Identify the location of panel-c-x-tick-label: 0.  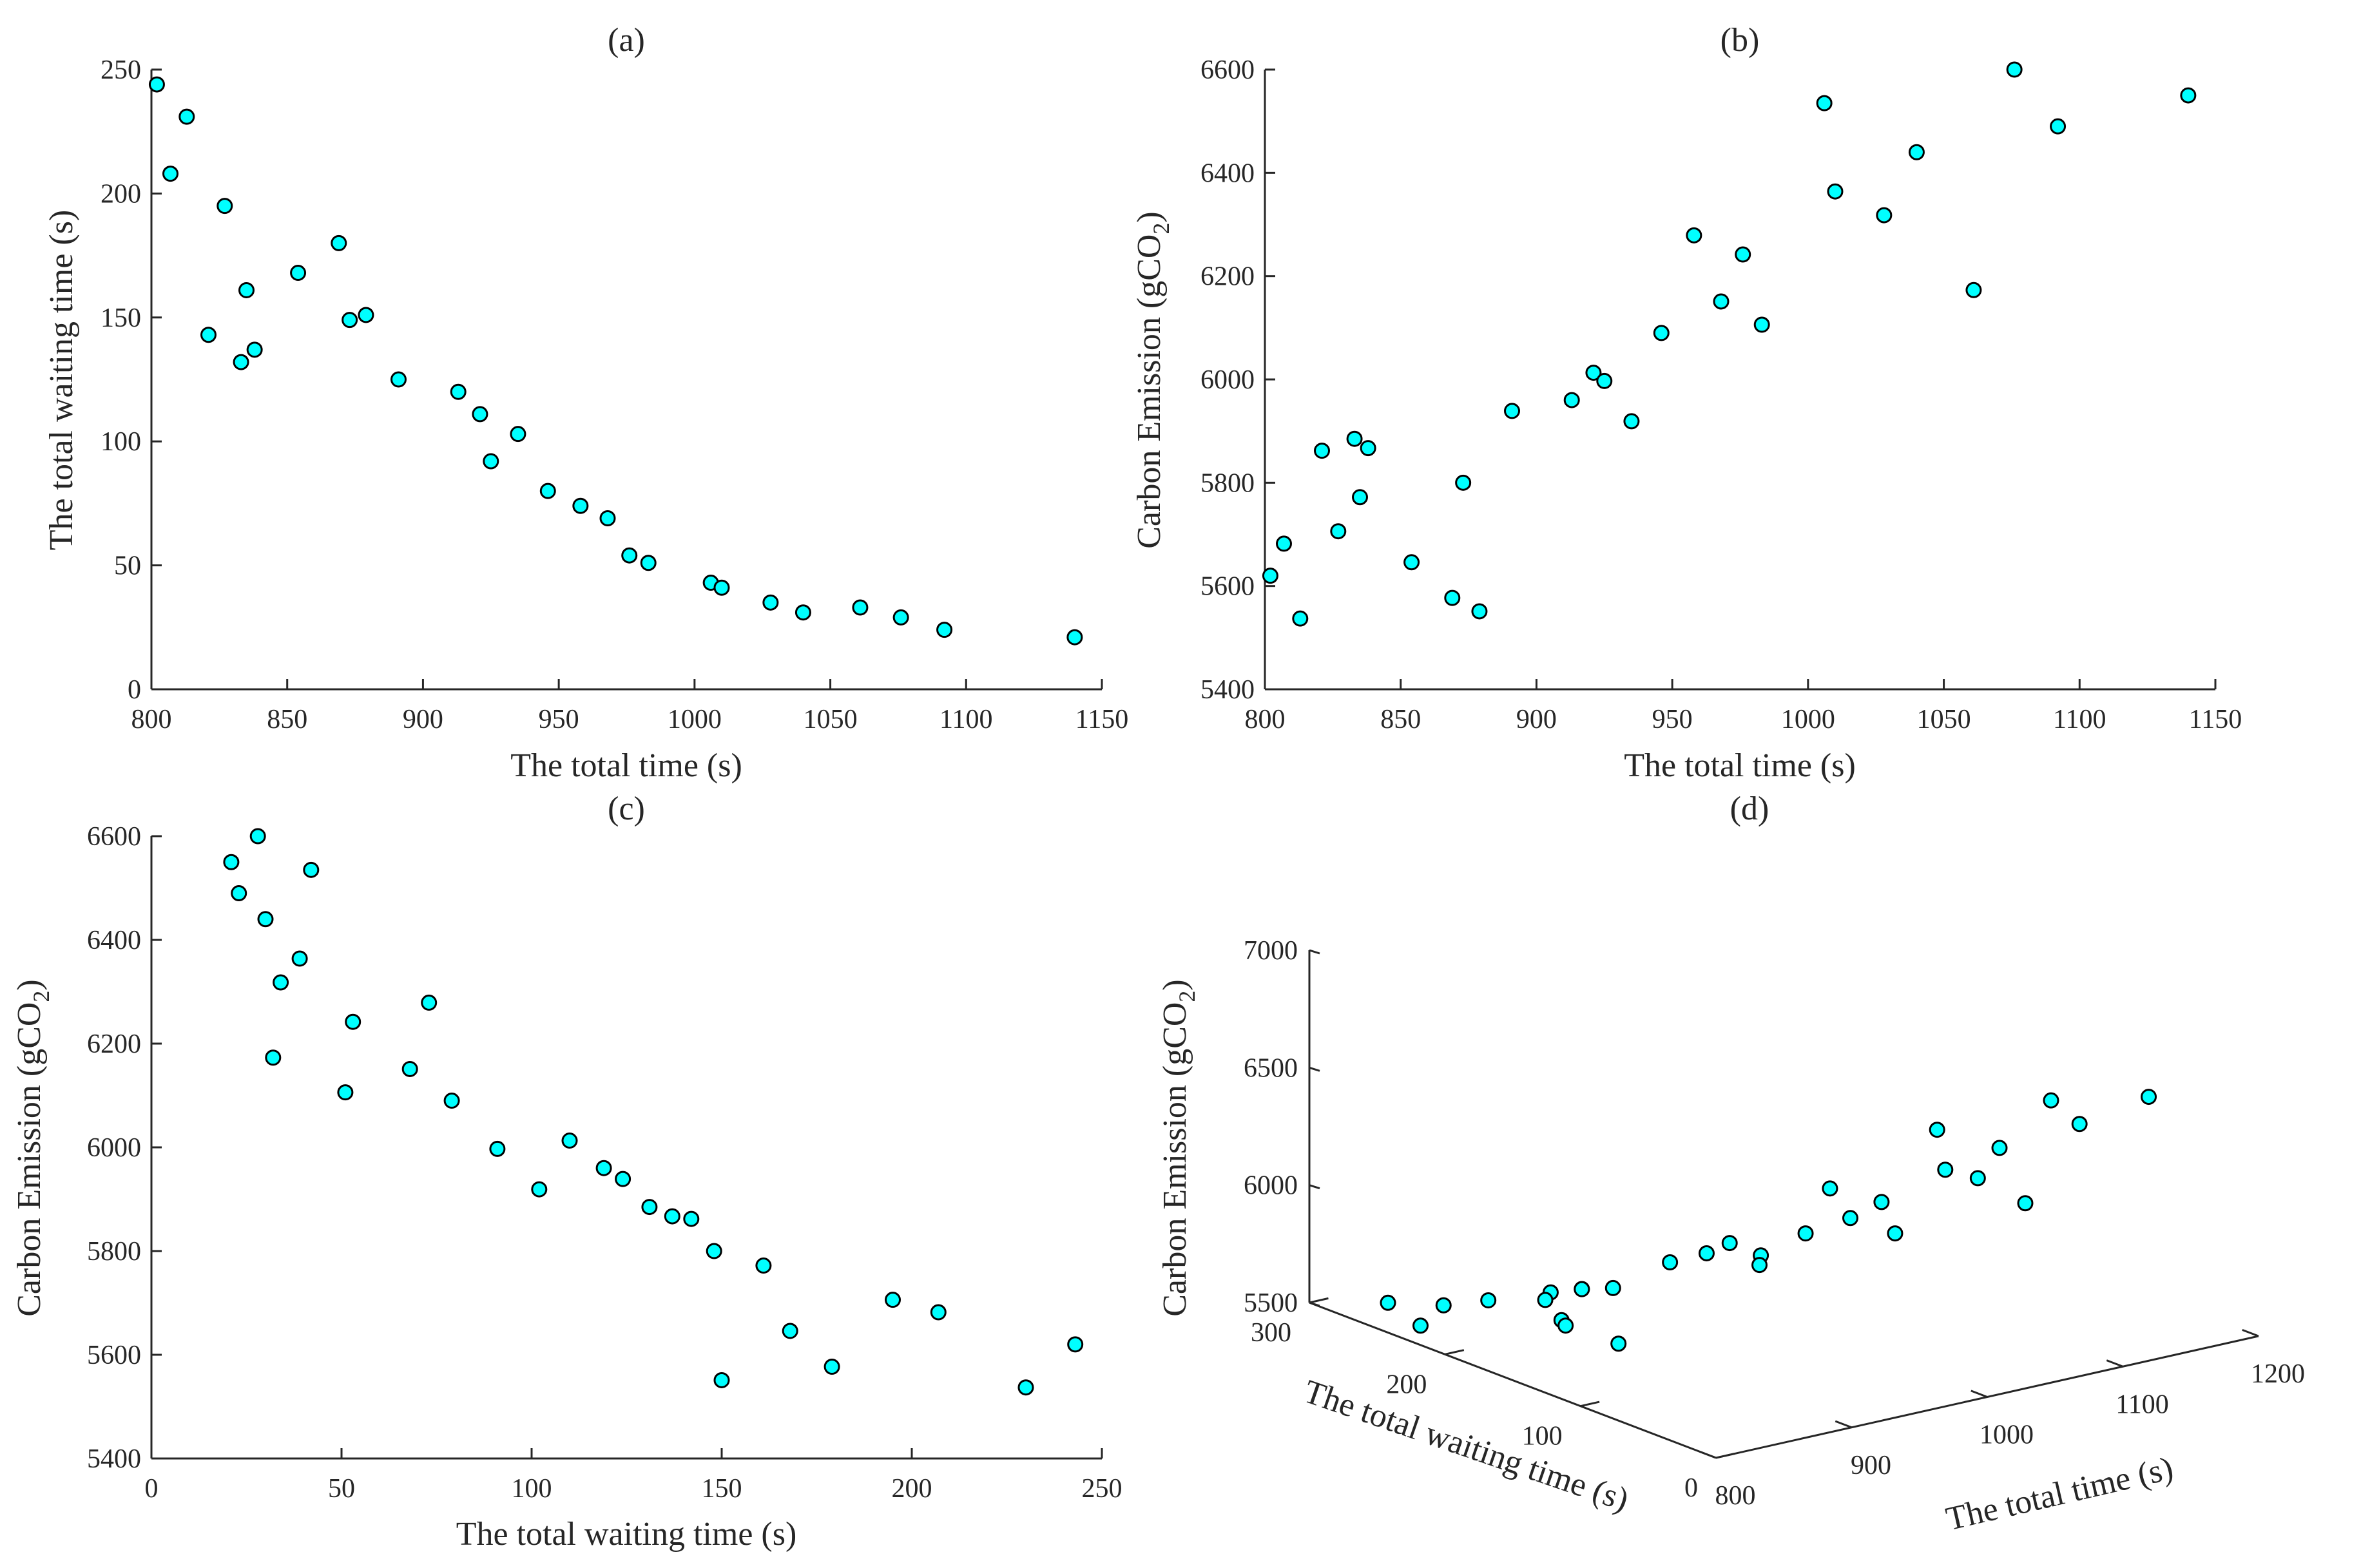
(152, 1489).